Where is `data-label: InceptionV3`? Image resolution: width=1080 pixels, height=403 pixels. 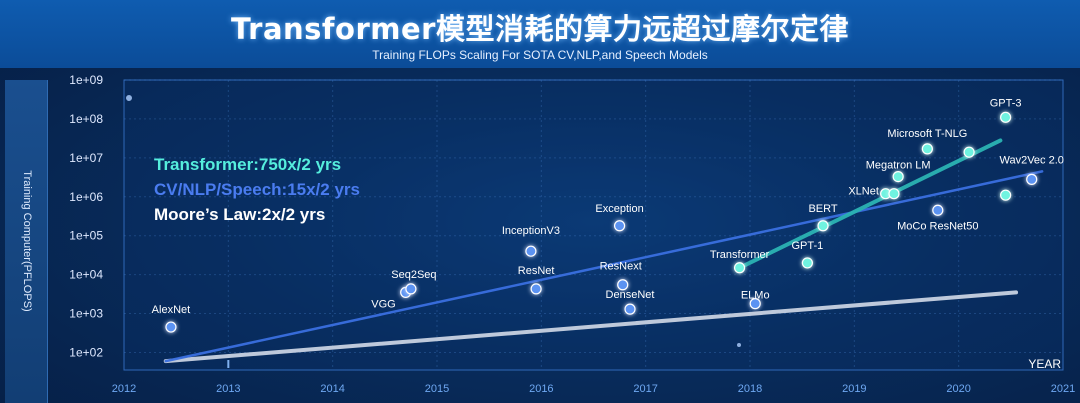 data-label: InceptionV3 is located at coordinates (531, 231).